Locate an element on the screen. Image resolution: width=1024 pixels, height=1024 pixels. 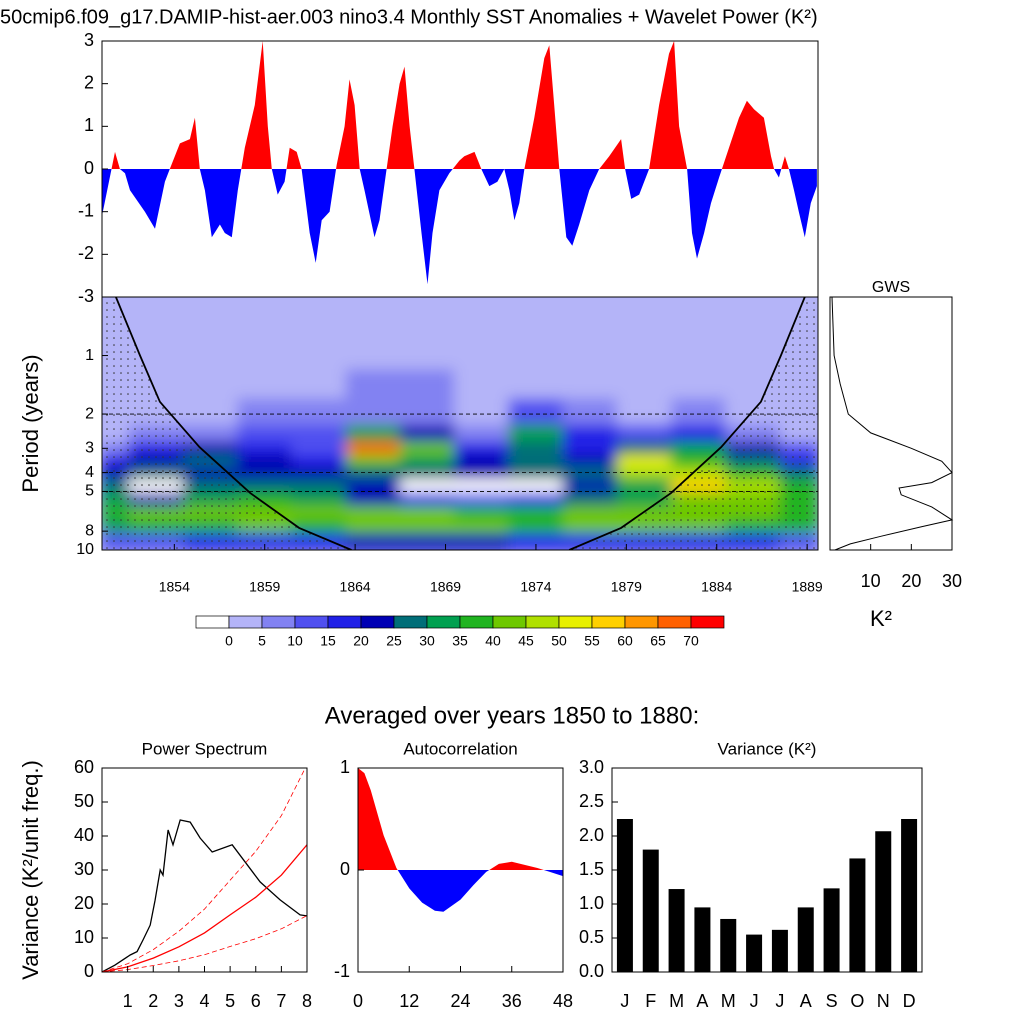
y-tick-label: 1.5 is located at coordinates (591, 869).